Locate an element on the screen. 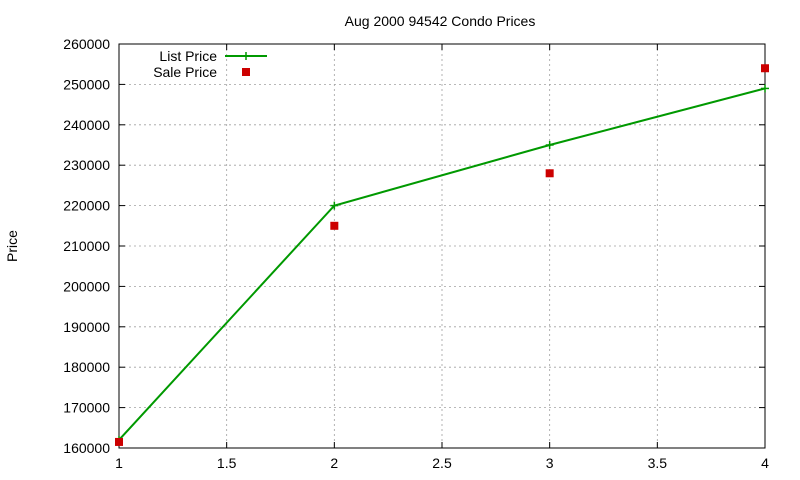  legend-label: List Price is located at coordinates (188, 56).